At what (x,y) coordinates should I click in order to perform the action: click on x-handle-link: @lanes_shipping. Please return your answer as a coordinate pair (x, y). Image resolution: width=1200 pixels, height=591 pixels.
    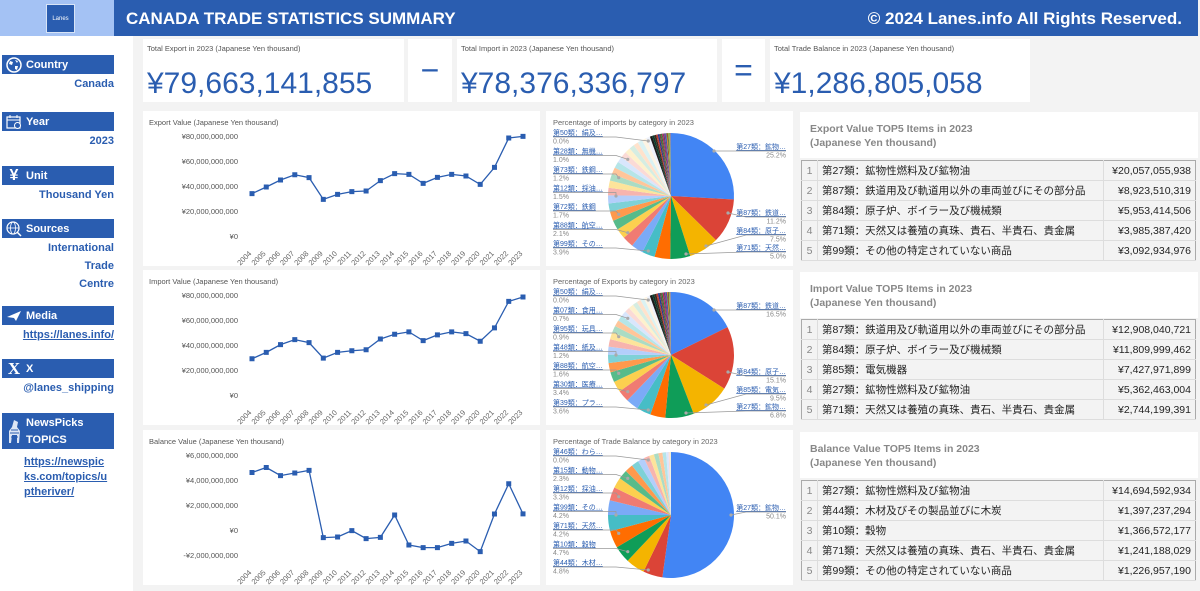
    Looking at the image, I should click on (68, 388).